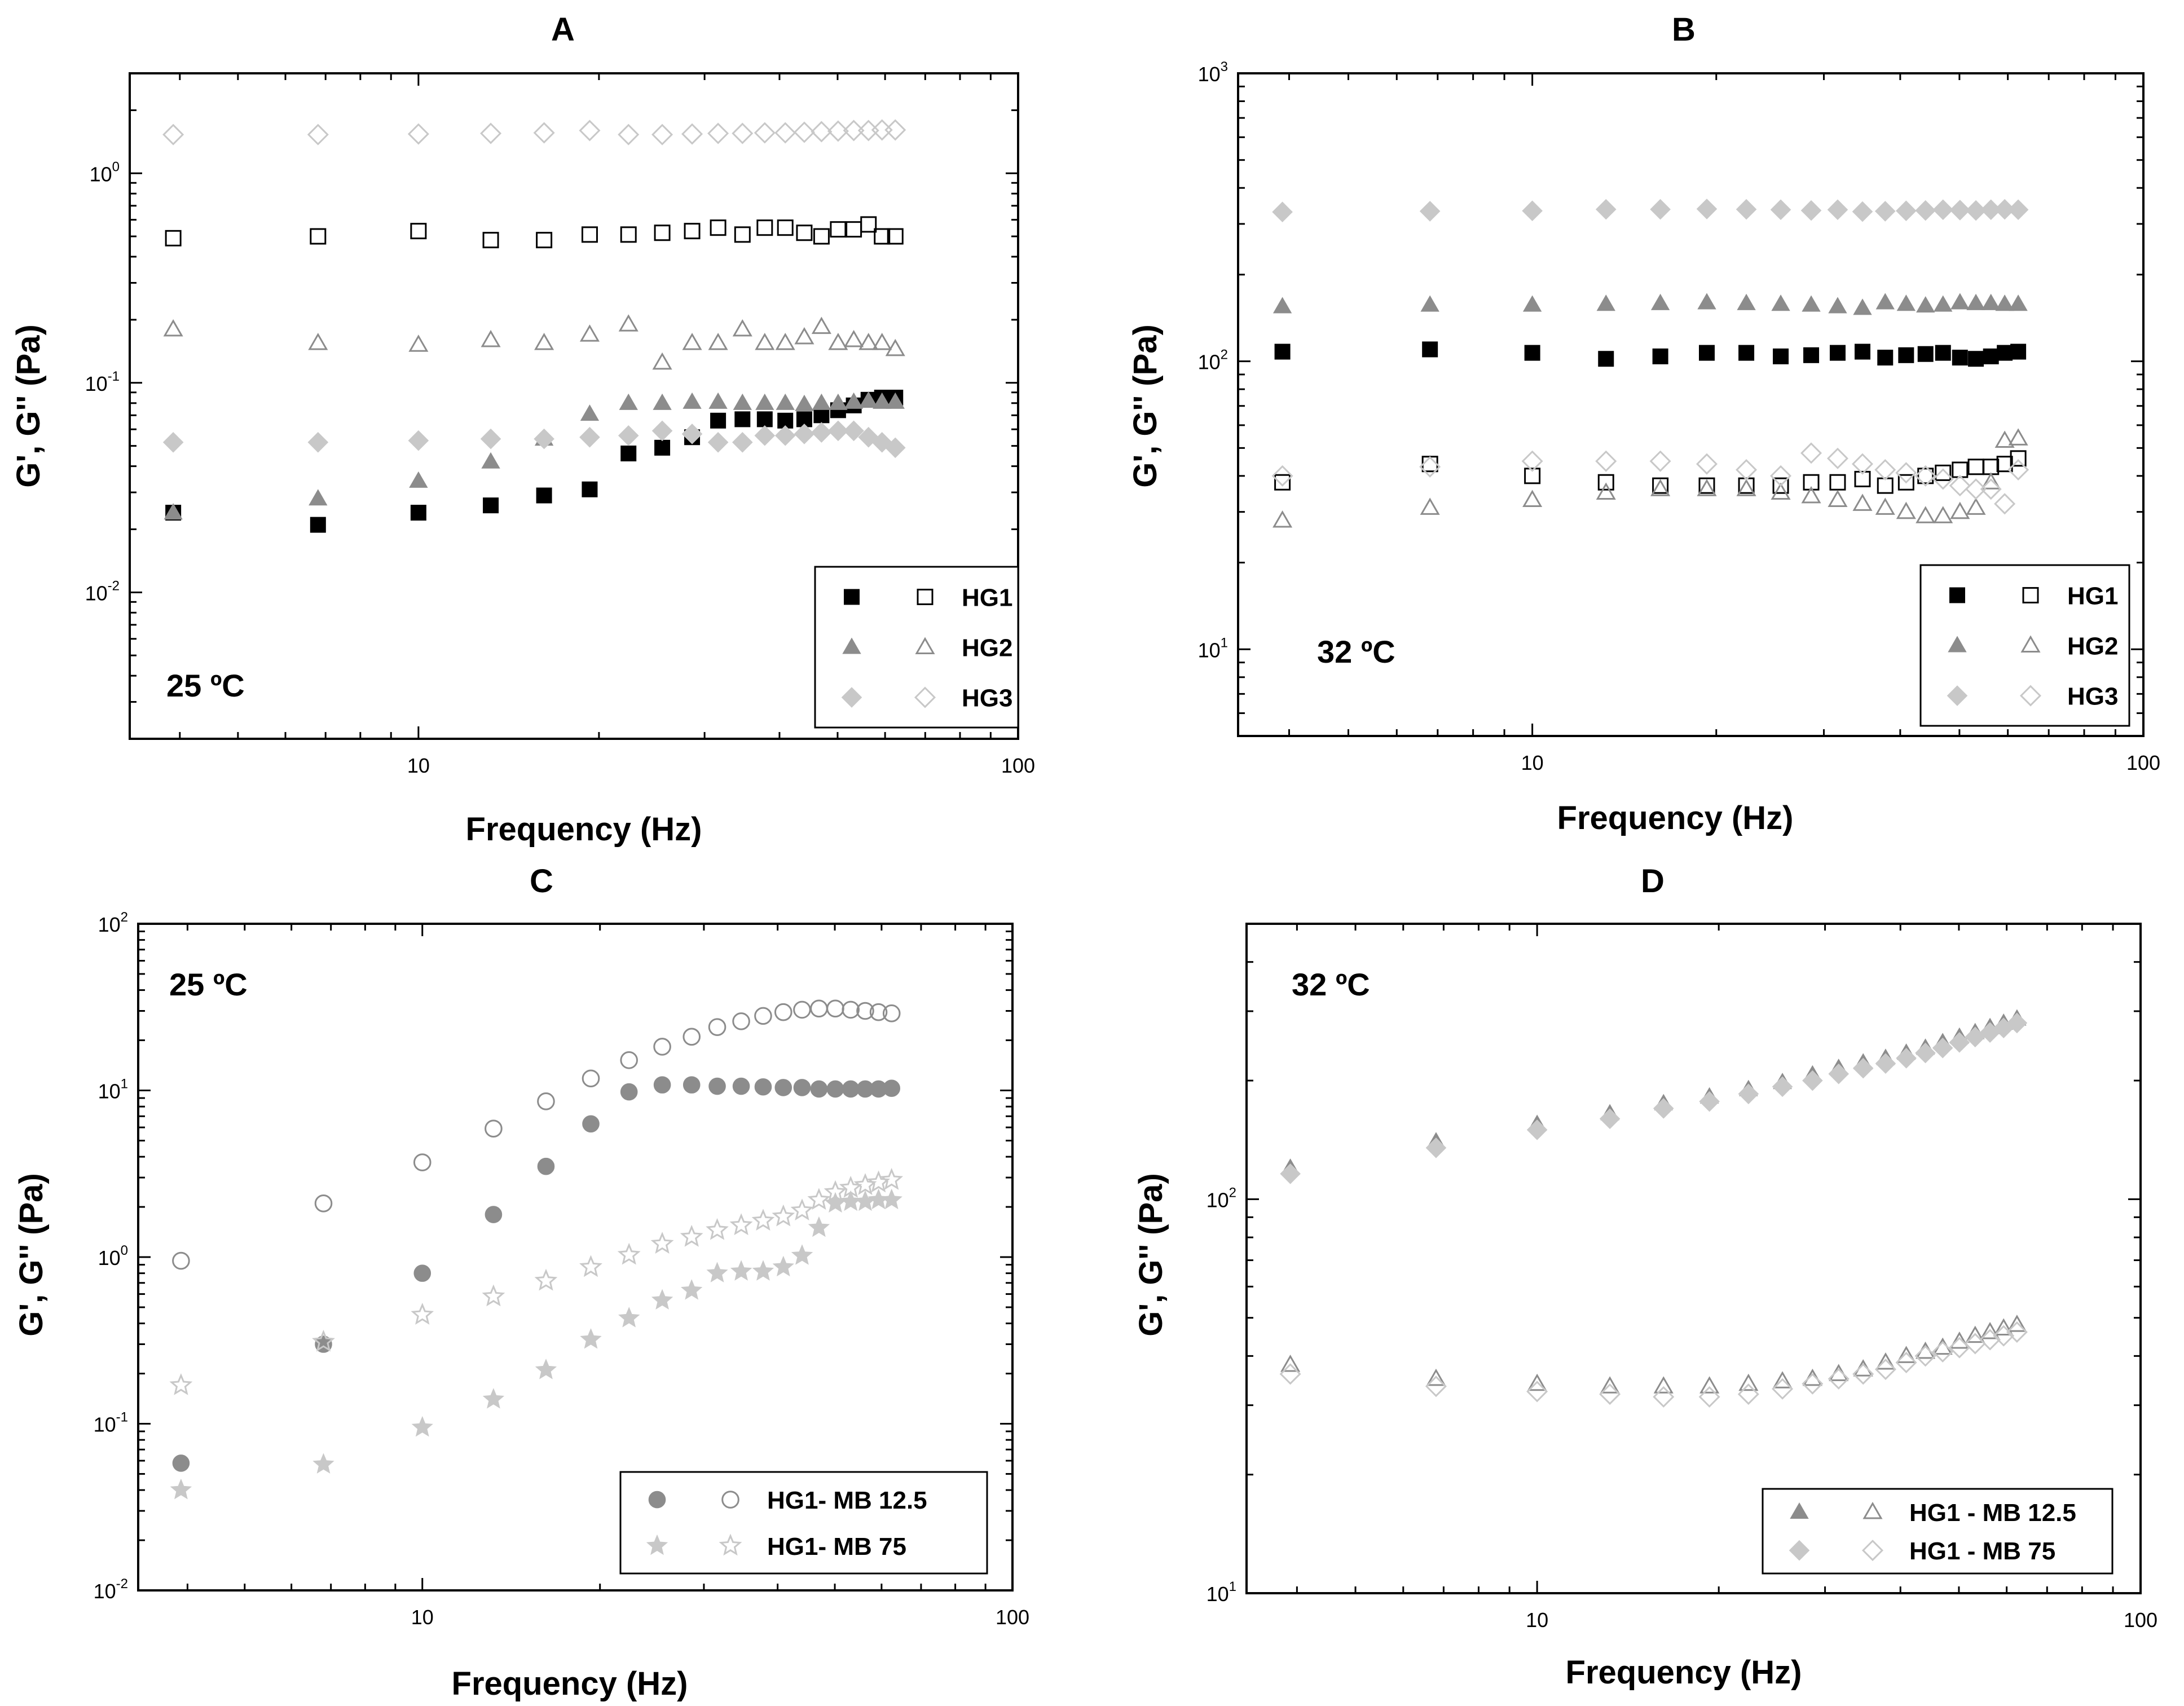 The width and height of the screenshot is (2184, 1706). What do you see at coordinates (2092, 646) in the screenshot?
I see `legend-label: HG2` at bounding box center [2092, 646].